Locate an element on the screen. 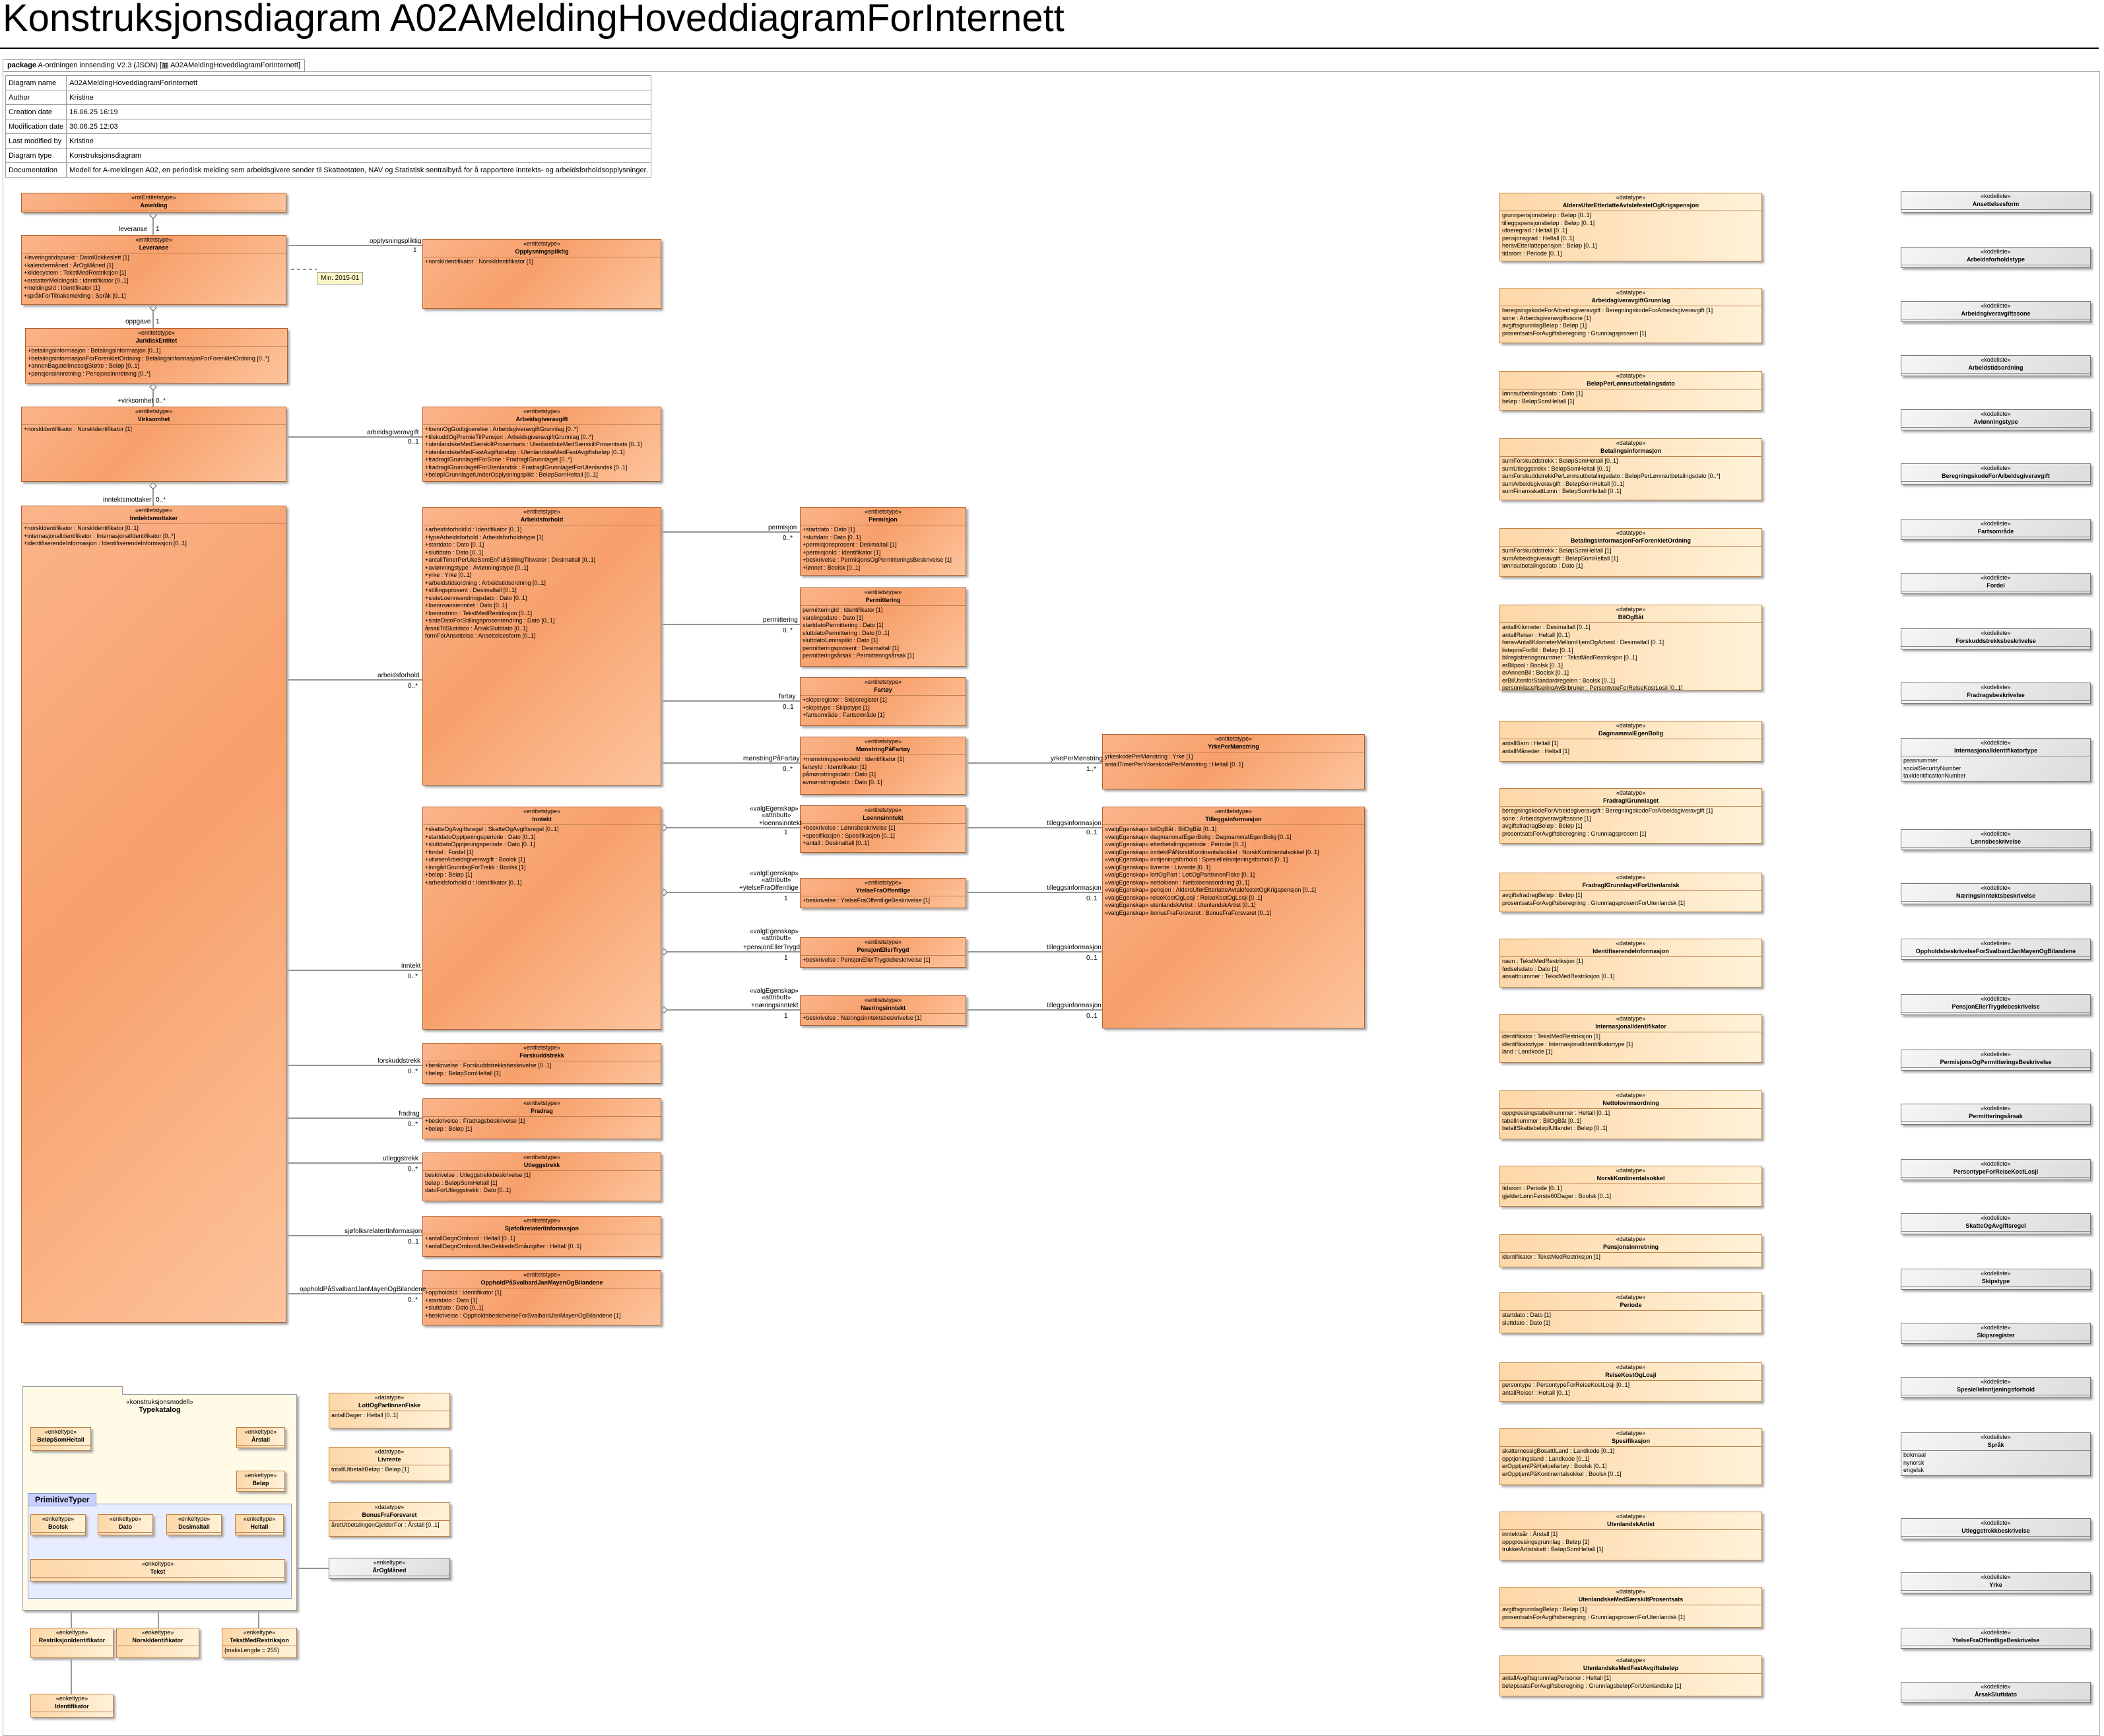  class-yrke: «kodeliste» Yrke is located at coordinates (1996, 1582).